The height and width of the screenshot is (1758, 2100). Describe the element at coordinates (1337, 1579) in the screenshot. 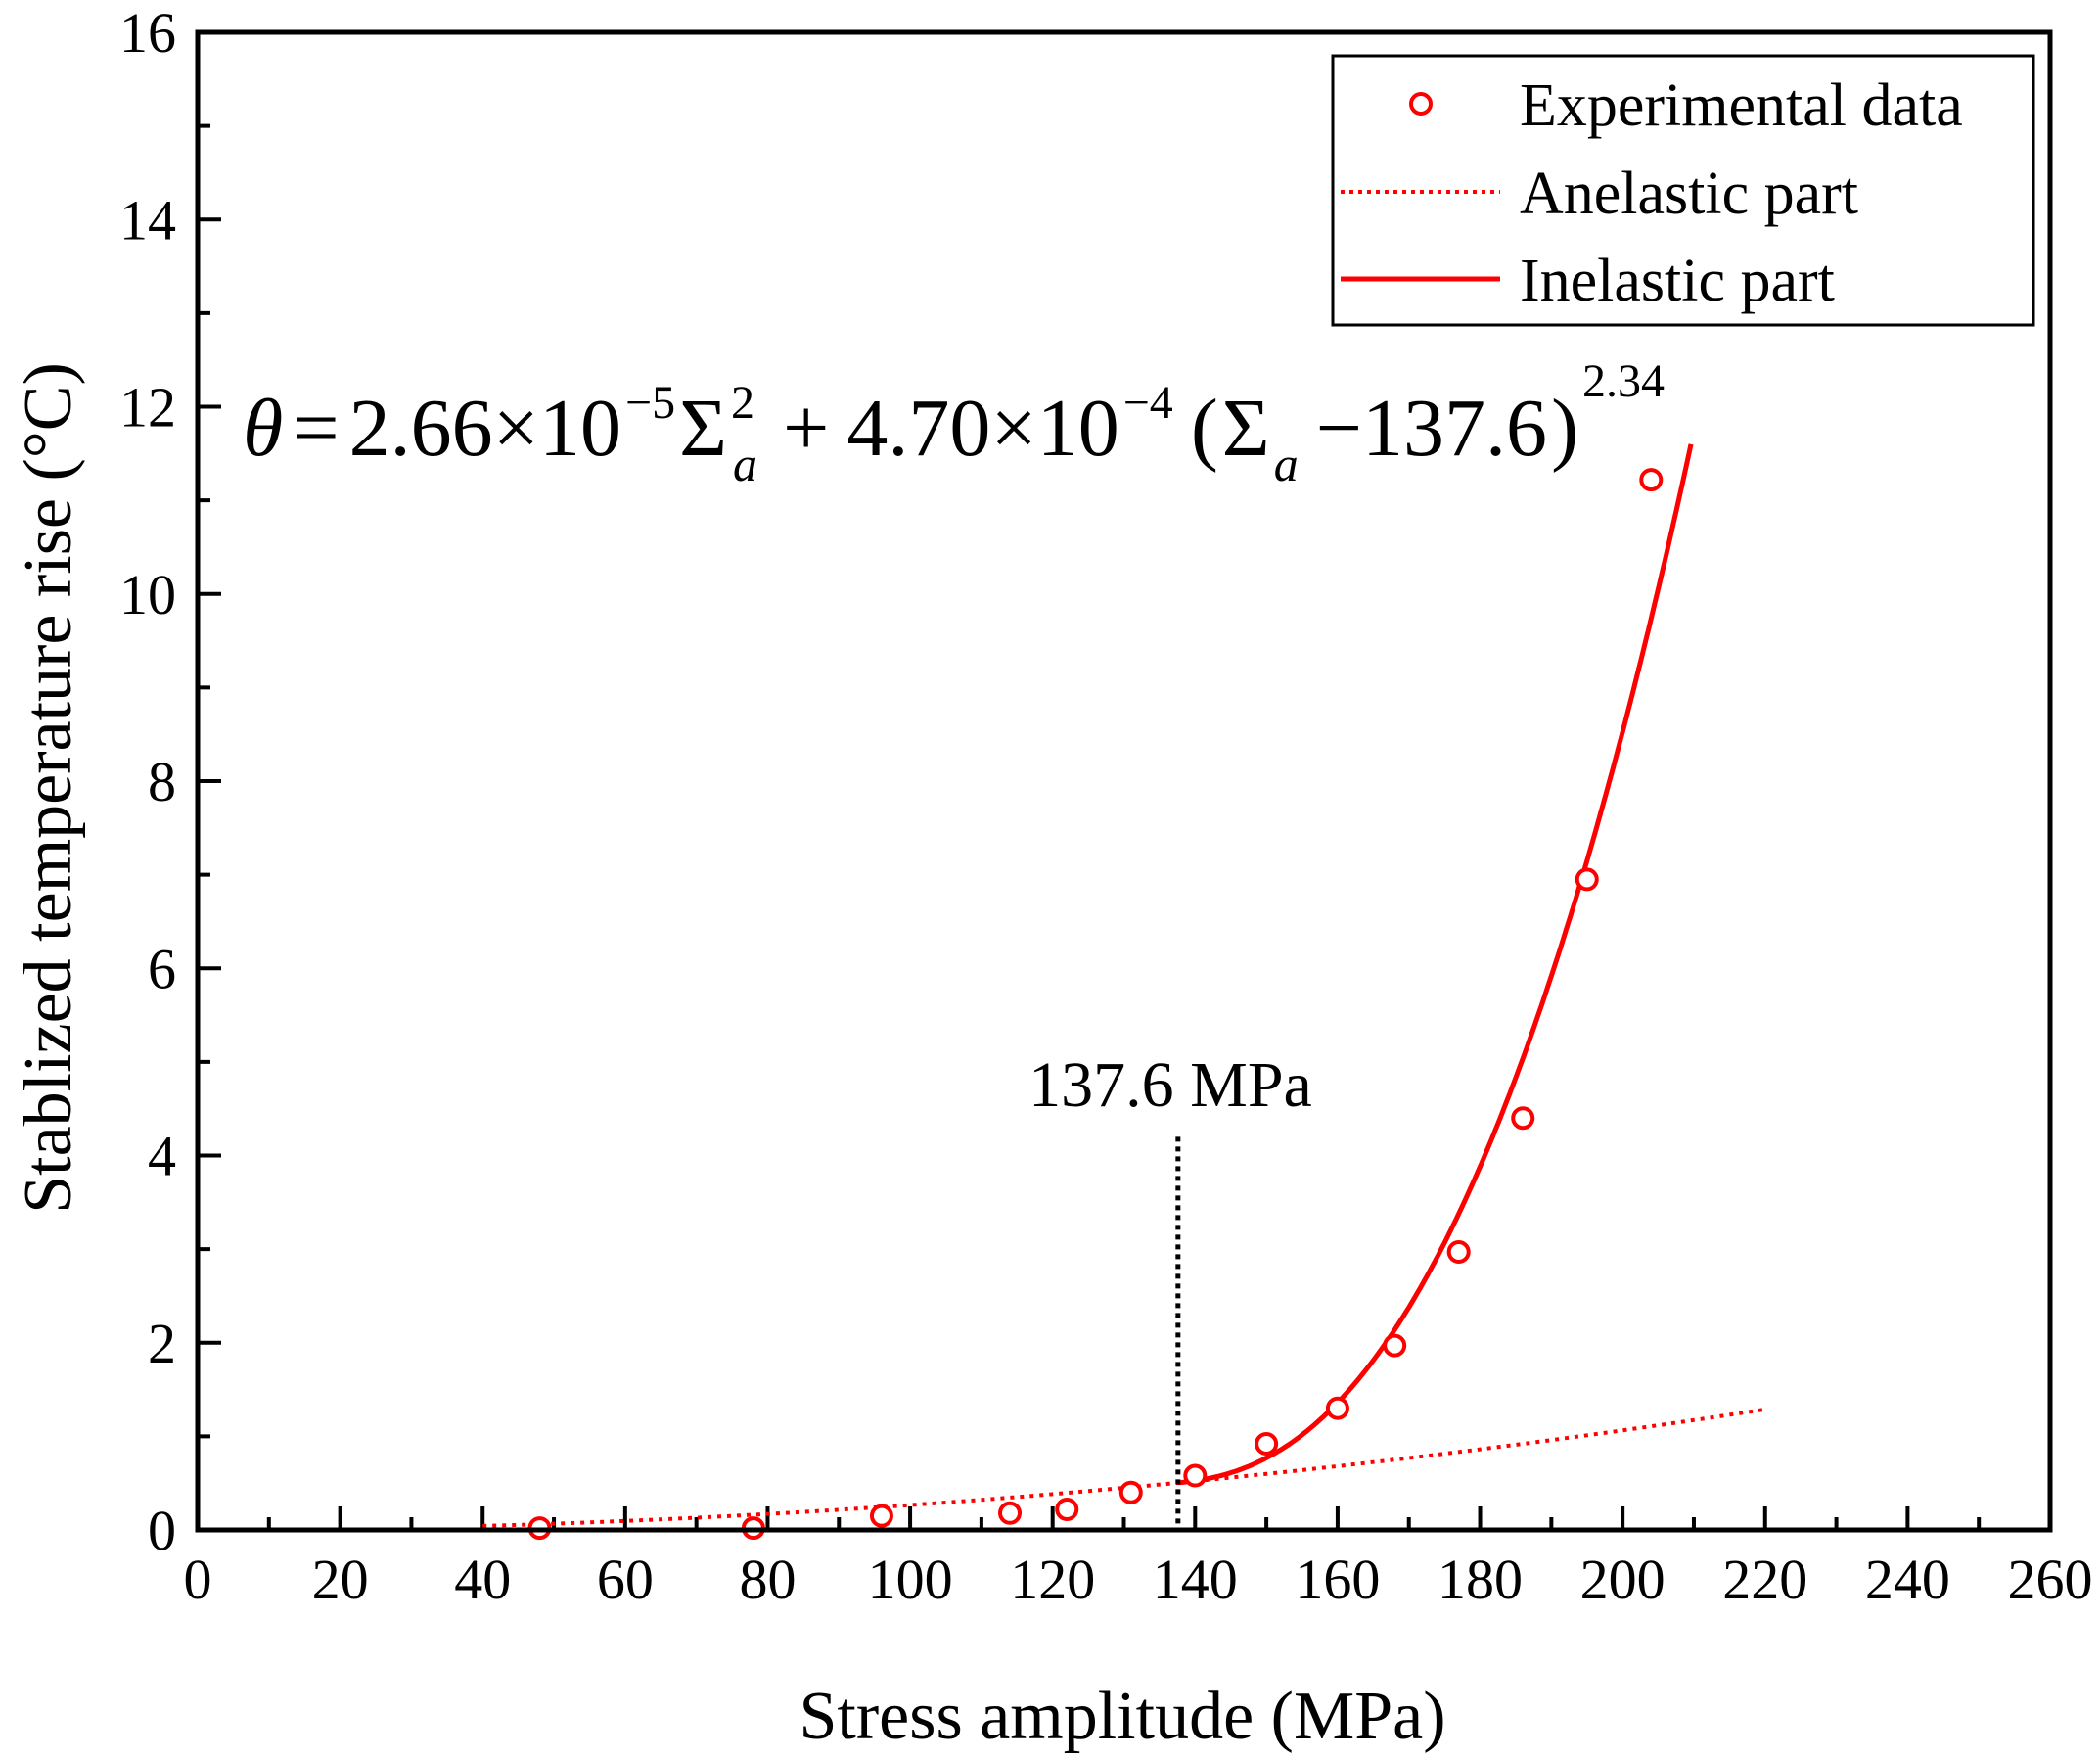

I see `x-tick-label: 160` at that location.